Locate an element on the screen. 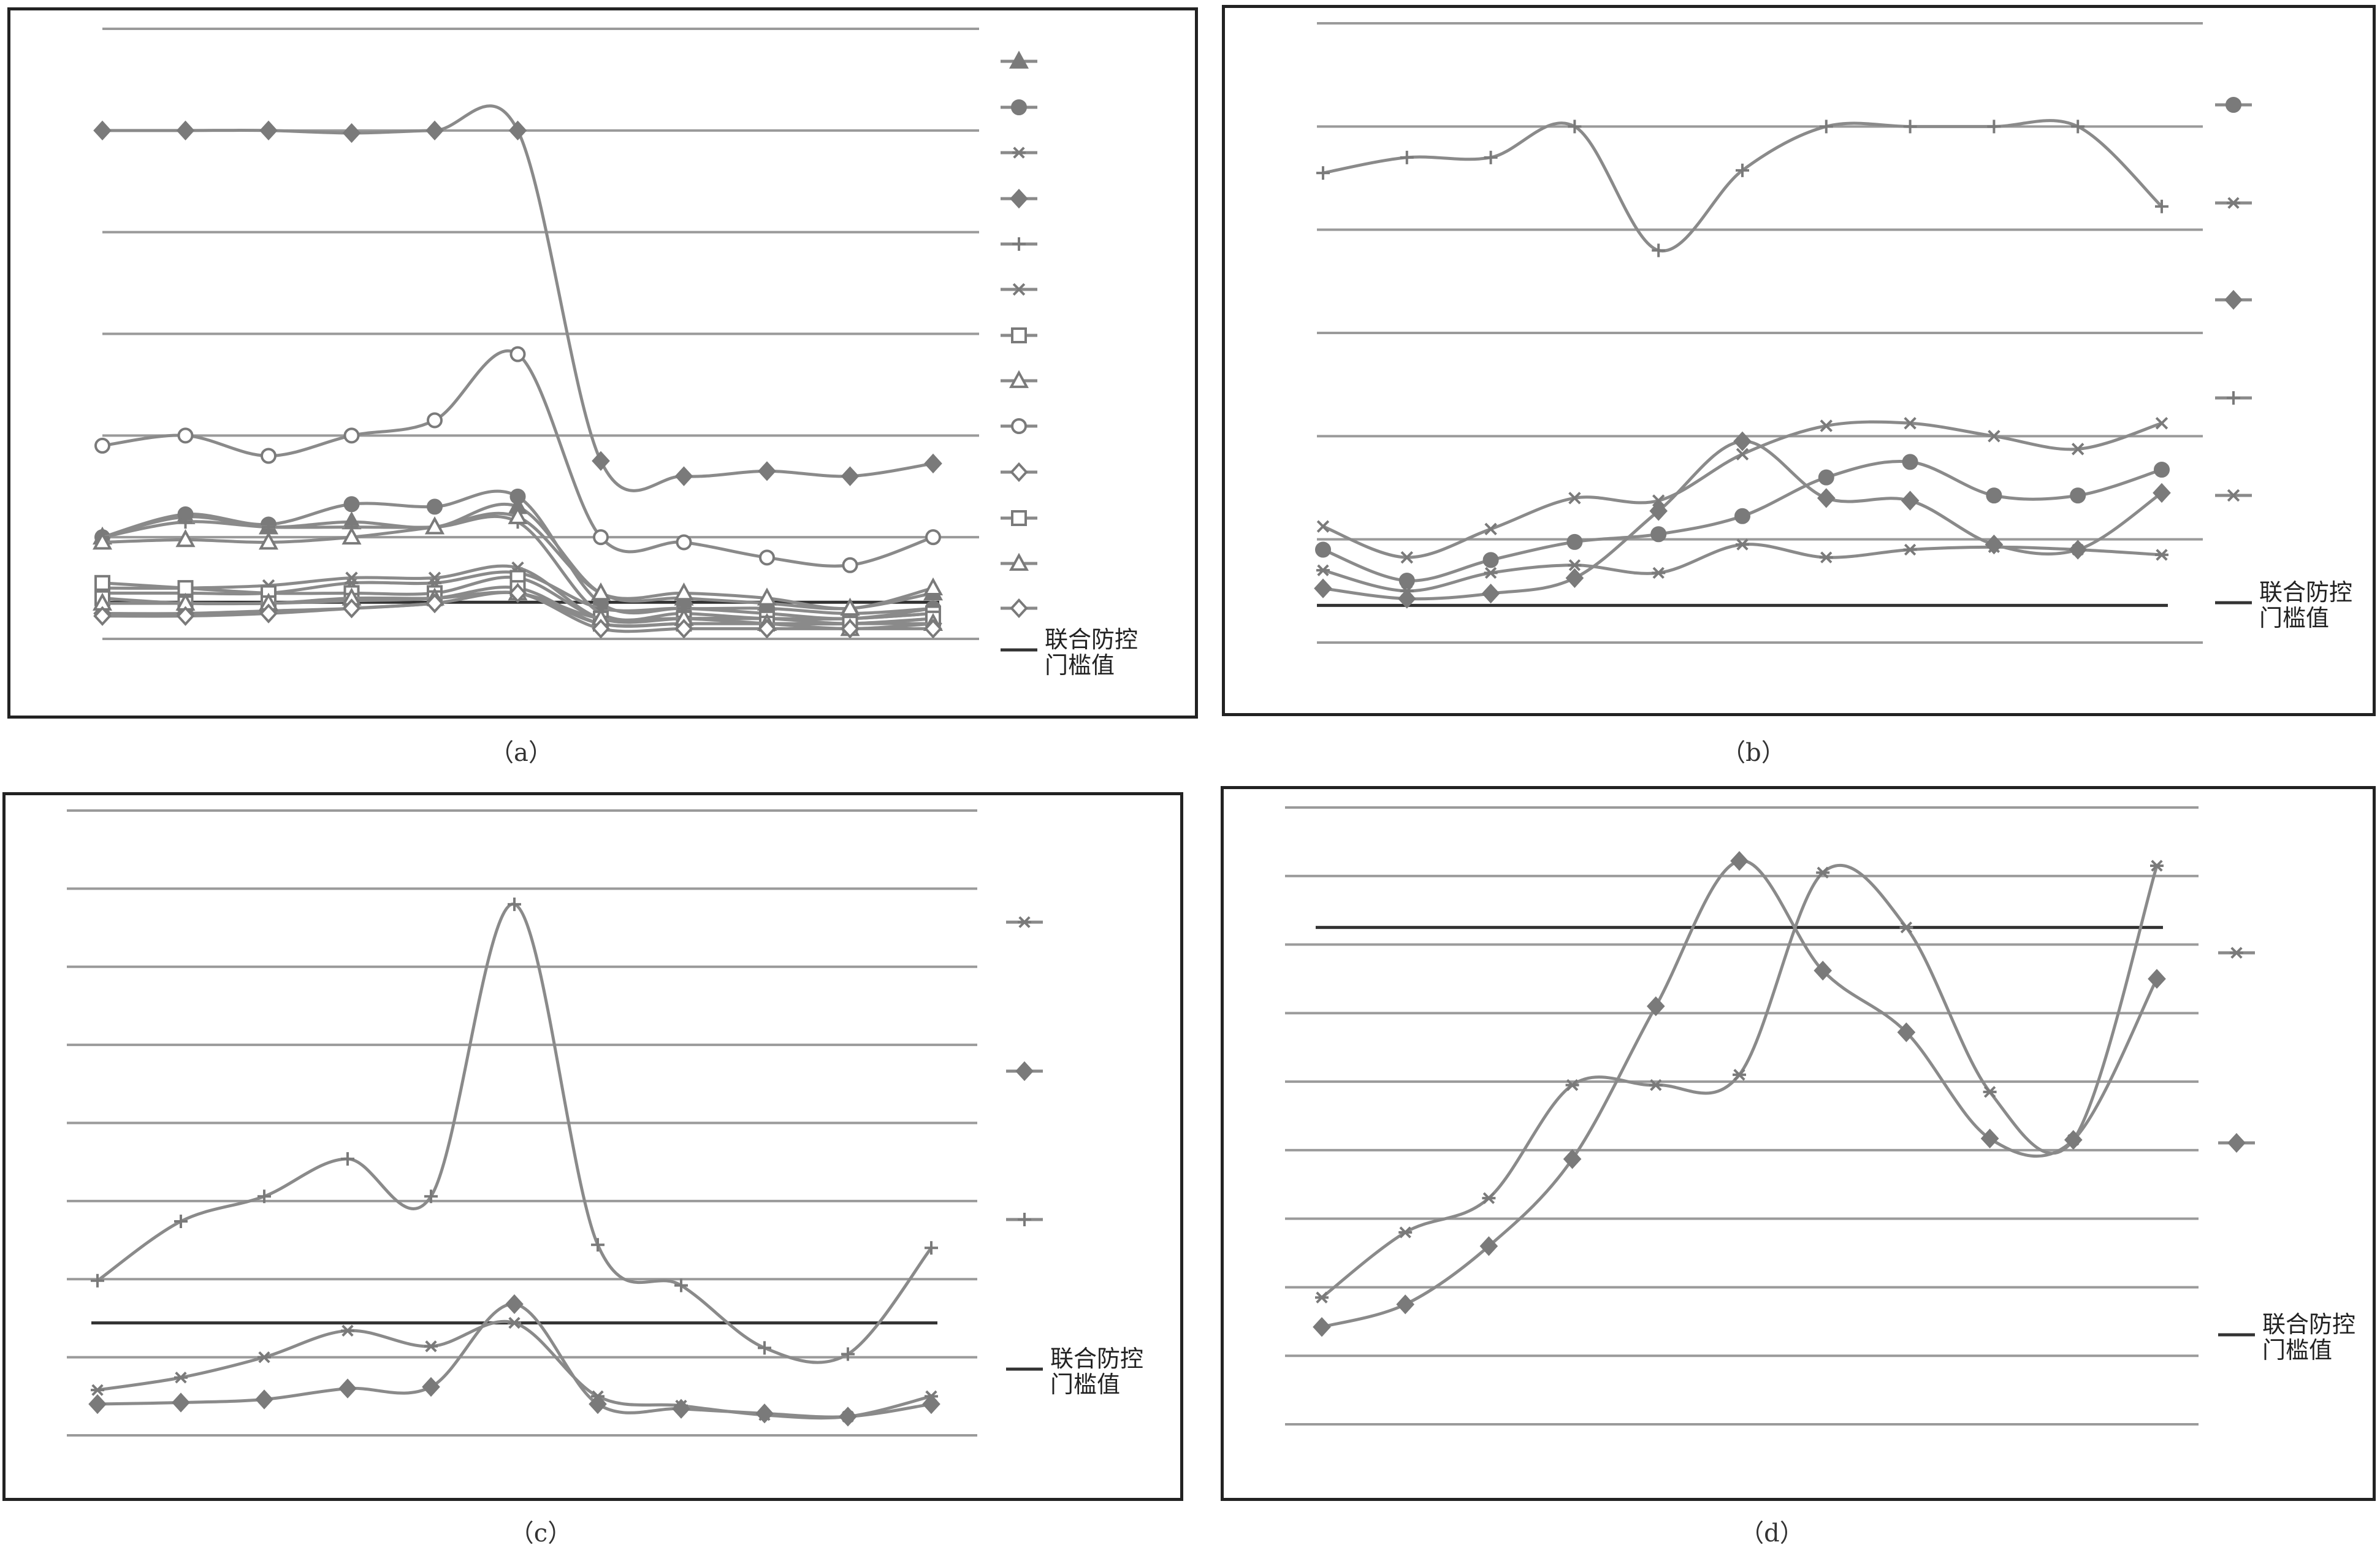  data-point-c-2-2009 is located at coordinates (97, 1281).